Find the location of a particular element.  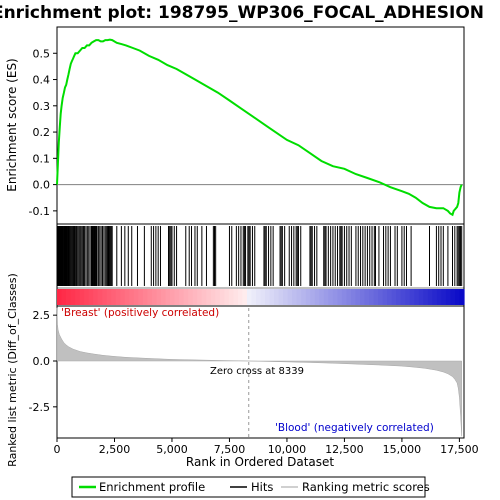

x-tick-label: 10,000 is located at coordinates (287, 449).